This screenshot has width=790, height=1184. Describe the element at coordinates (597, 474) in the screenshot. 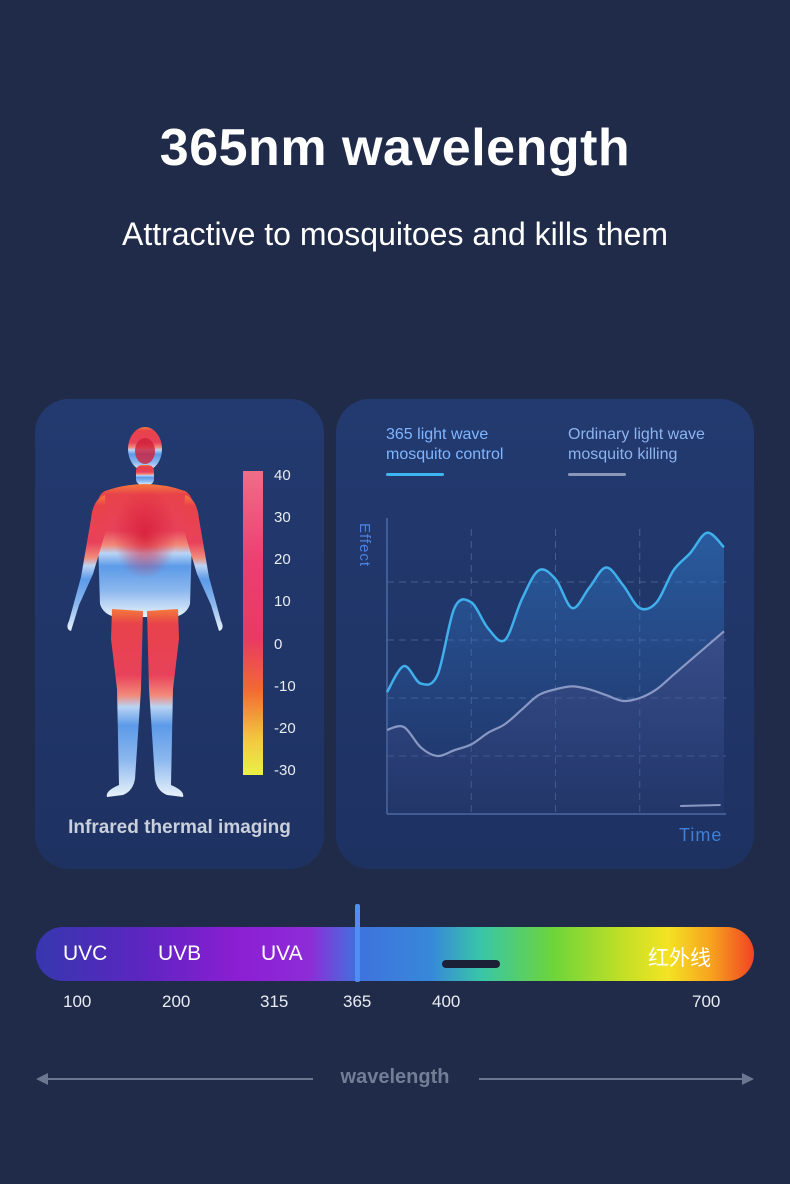

I see `legend-line-ordinary` at that location.